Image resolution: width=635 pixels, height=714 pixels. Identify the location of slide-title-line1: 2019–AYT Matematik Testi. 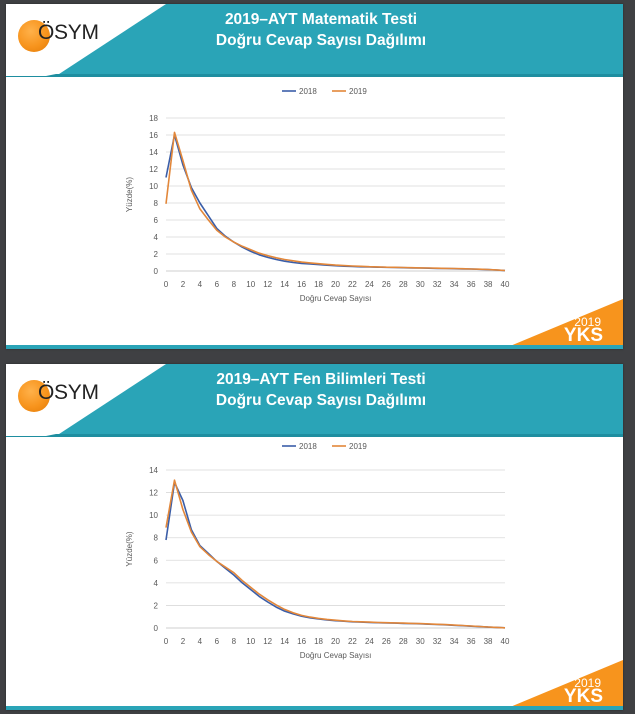
(321, 19).